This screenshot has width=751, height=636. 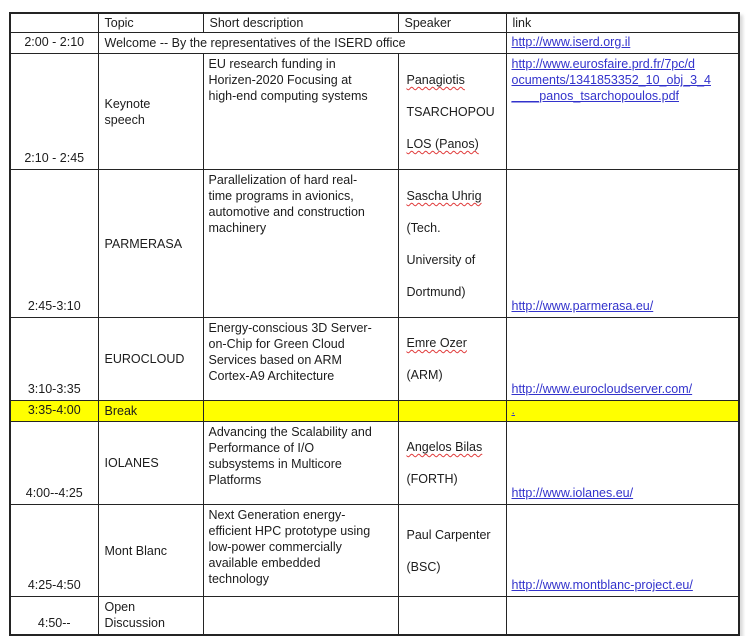 I want to click on header-cell-speaker: Speaker, so click(x=452, y=22).